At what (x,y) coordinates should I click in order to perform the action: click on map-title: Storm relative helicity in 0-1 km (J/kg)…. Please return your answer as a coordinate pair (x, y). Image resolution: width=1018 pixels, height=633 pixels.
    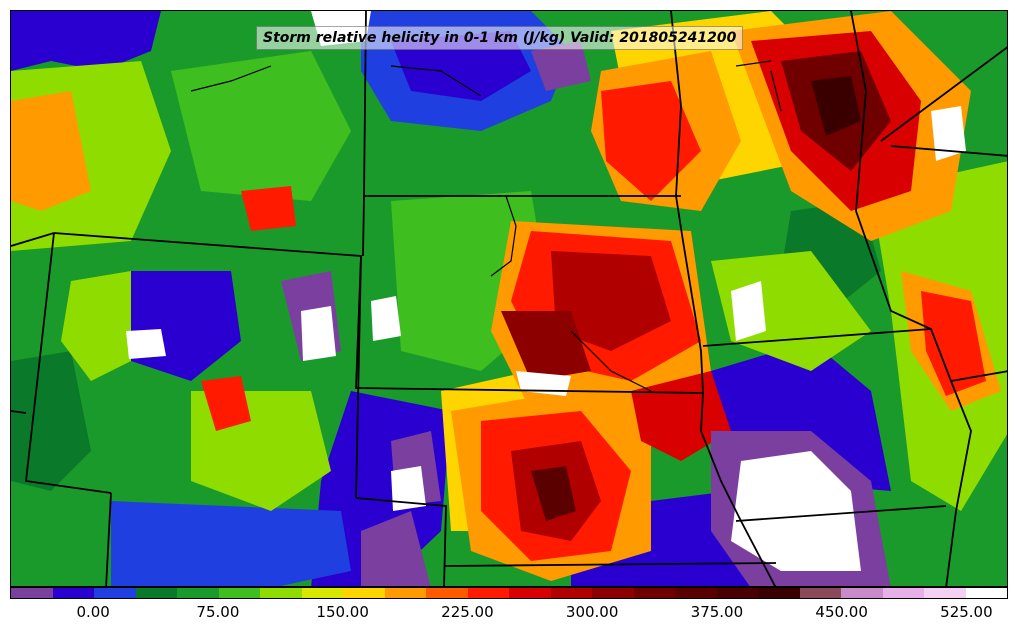
    Looking at the image, I should click on (500, 38).